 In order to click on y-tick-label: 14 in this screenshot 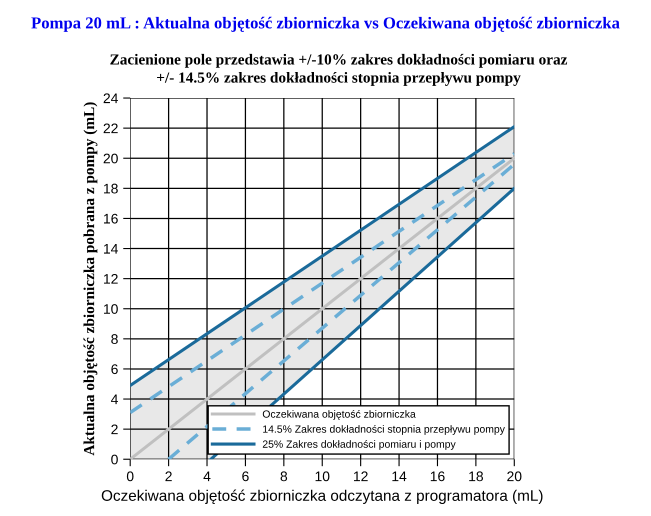, I will do `click(111, 249)`.